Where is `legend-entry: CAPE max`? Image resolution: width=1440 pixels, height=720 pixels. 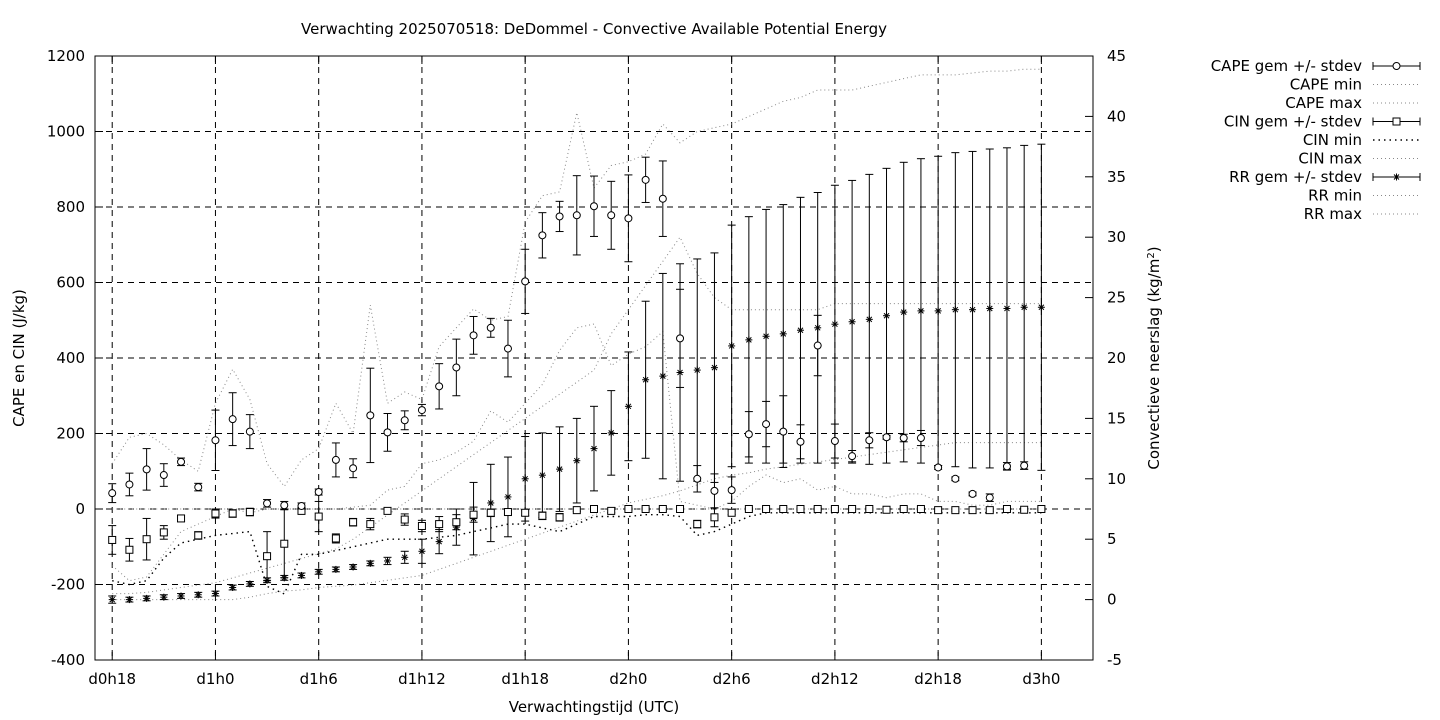 legend-entry: CAPE max is located at coordinates (1352, 103).